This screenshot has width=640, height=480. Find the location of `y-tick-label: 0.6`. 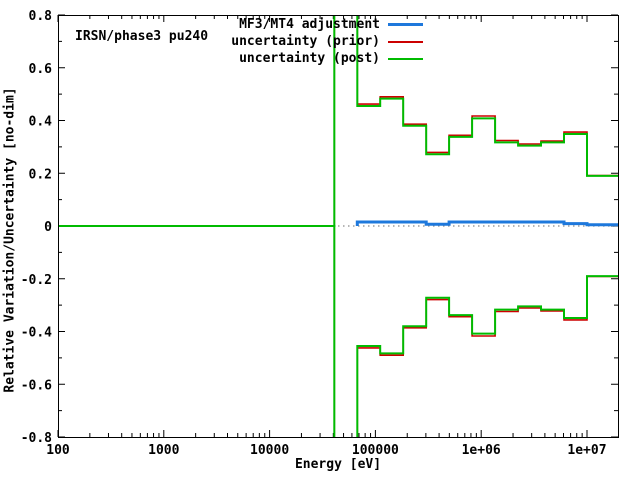

y-tick-label: 0.6 is located at coordinates (41, 69).